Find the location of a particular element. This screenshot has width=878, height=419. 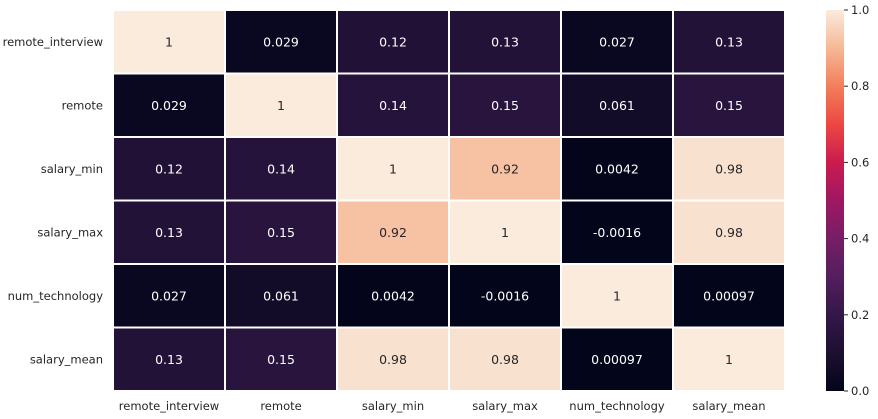

x-tick-label: remote_interview is located at coordinates (169, 406).